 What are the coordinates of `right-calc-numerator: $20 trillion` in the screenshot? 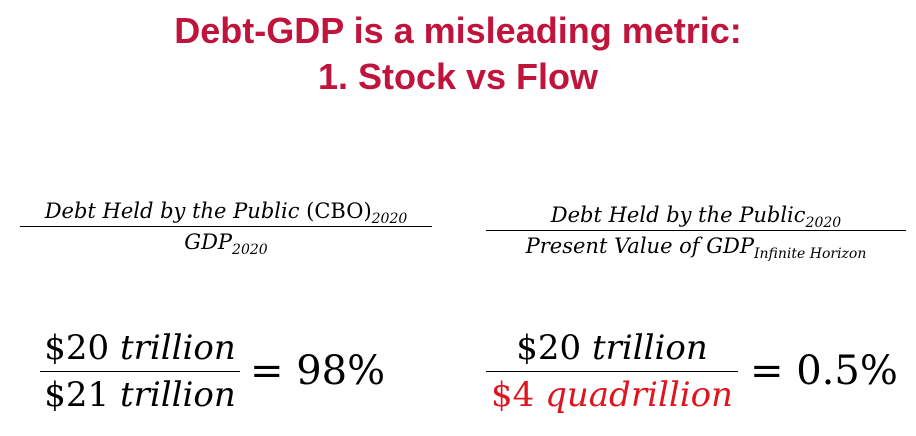 It's located at (612, 348).